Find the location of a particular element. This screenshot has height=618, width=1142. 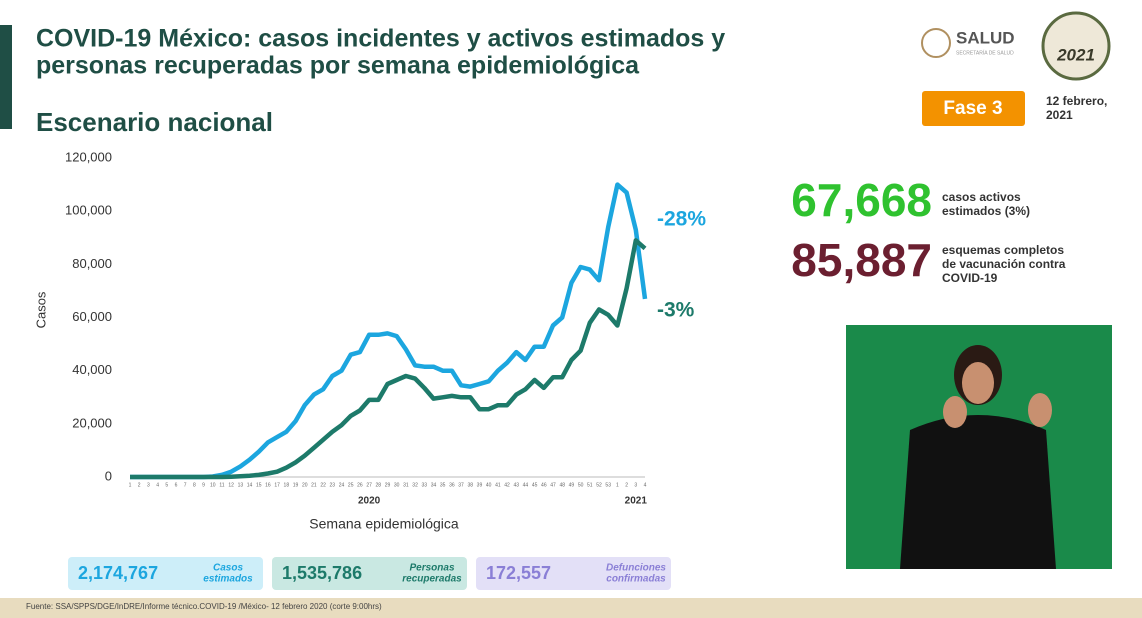

x-tick-label: 43 is located at coordinates (516, 485).